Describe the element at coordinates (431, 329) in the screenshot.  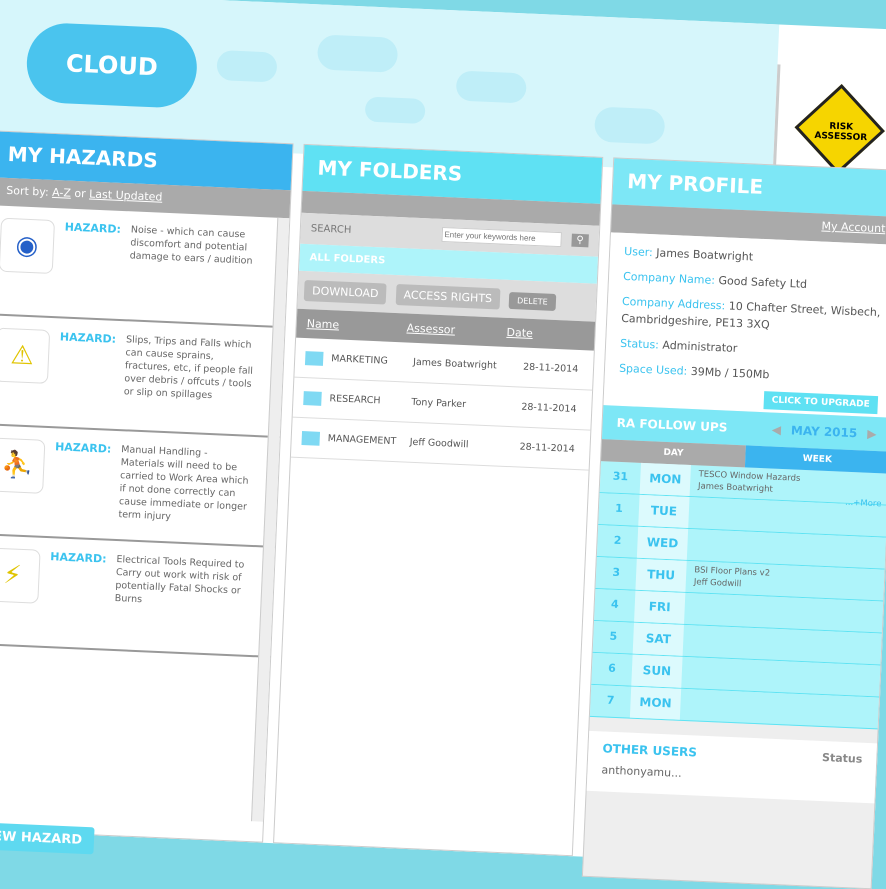
I see `col-assessor: Assessor` at that location.